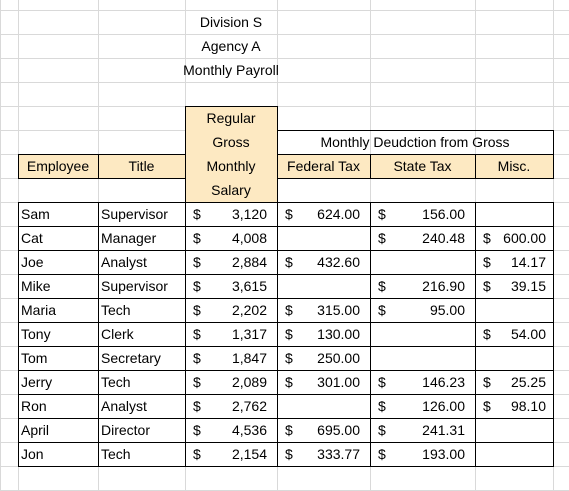 This screenshot has width=569, height=491. Describe the element at coordinates (134, 214) in the screenshot. I see `employee-title: Supervisor` at that location.